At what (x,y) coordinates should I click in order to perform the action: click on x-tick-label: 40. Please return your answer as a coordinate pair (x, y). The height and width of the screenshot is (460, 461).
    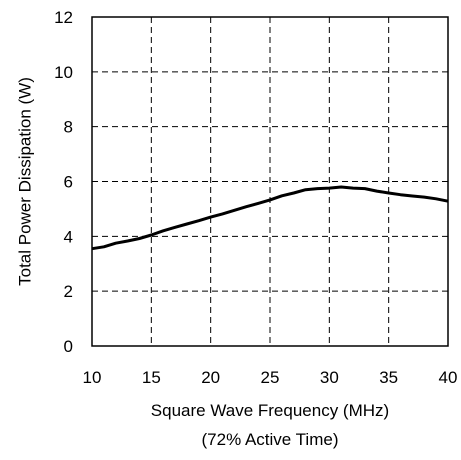
    Looking at the image, I should click on (448, 377).